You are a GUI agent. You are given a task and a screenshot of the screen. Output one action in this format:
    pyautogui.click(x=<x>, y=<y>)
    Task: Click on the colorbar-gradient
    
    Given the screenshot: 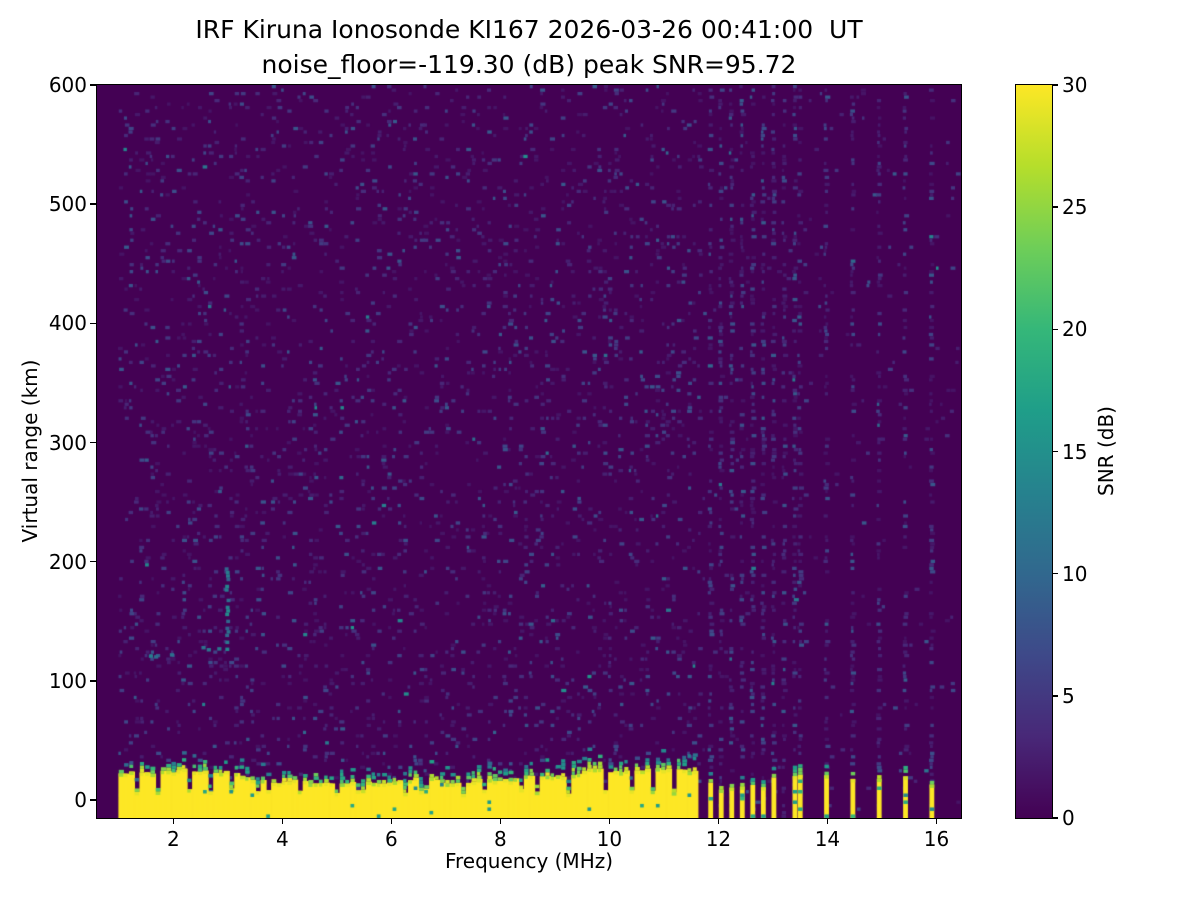 What is the action you would take?
    pyautogui.click(x=1034, y=451)
    